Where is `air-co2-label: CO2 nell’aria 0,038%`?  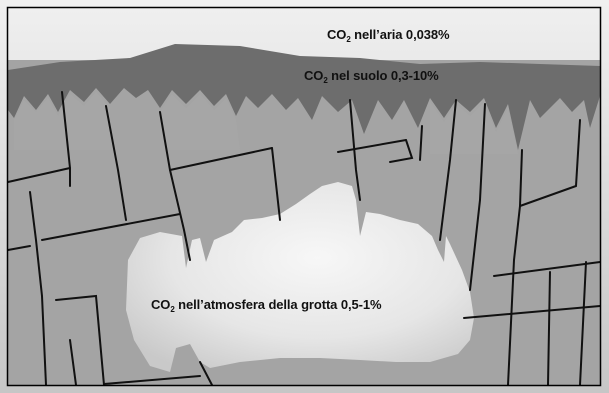 air-co2-label: CO2 nell’aria 0,038% is located at coordinates (388, 35).